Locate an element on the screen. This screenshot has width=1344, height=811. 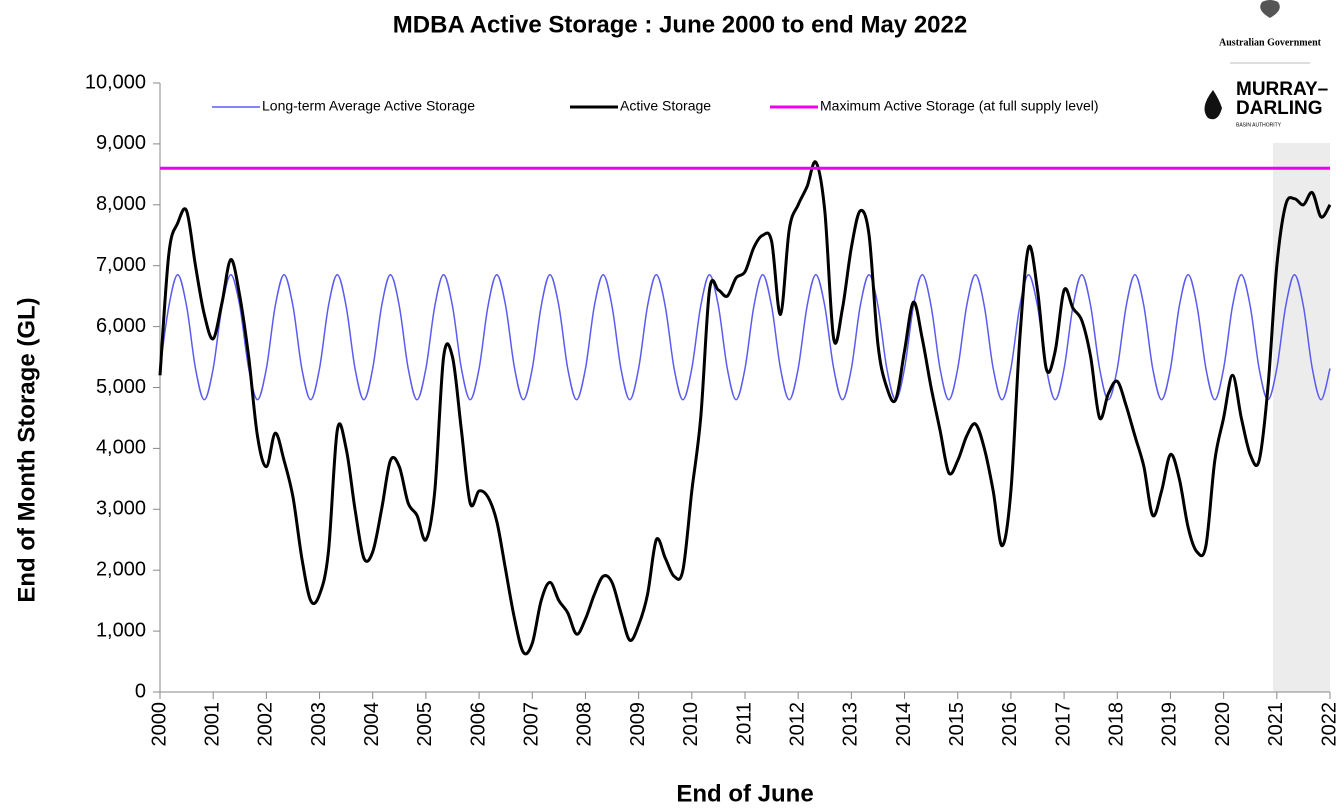
gov-text: Australian Government is located at coordinates (1270, 42).